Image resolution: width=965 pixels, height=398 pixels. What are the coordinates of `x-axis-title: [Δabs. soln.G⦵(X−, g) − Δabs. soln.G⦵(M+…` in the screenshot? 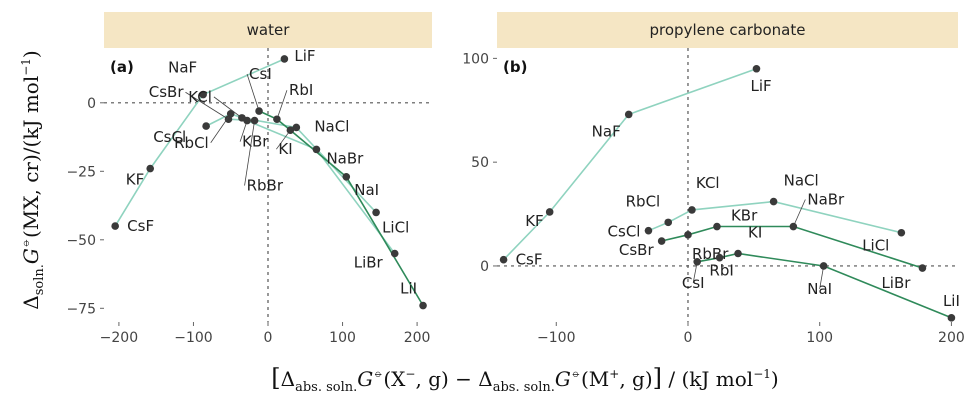 It's located at (524, 379).